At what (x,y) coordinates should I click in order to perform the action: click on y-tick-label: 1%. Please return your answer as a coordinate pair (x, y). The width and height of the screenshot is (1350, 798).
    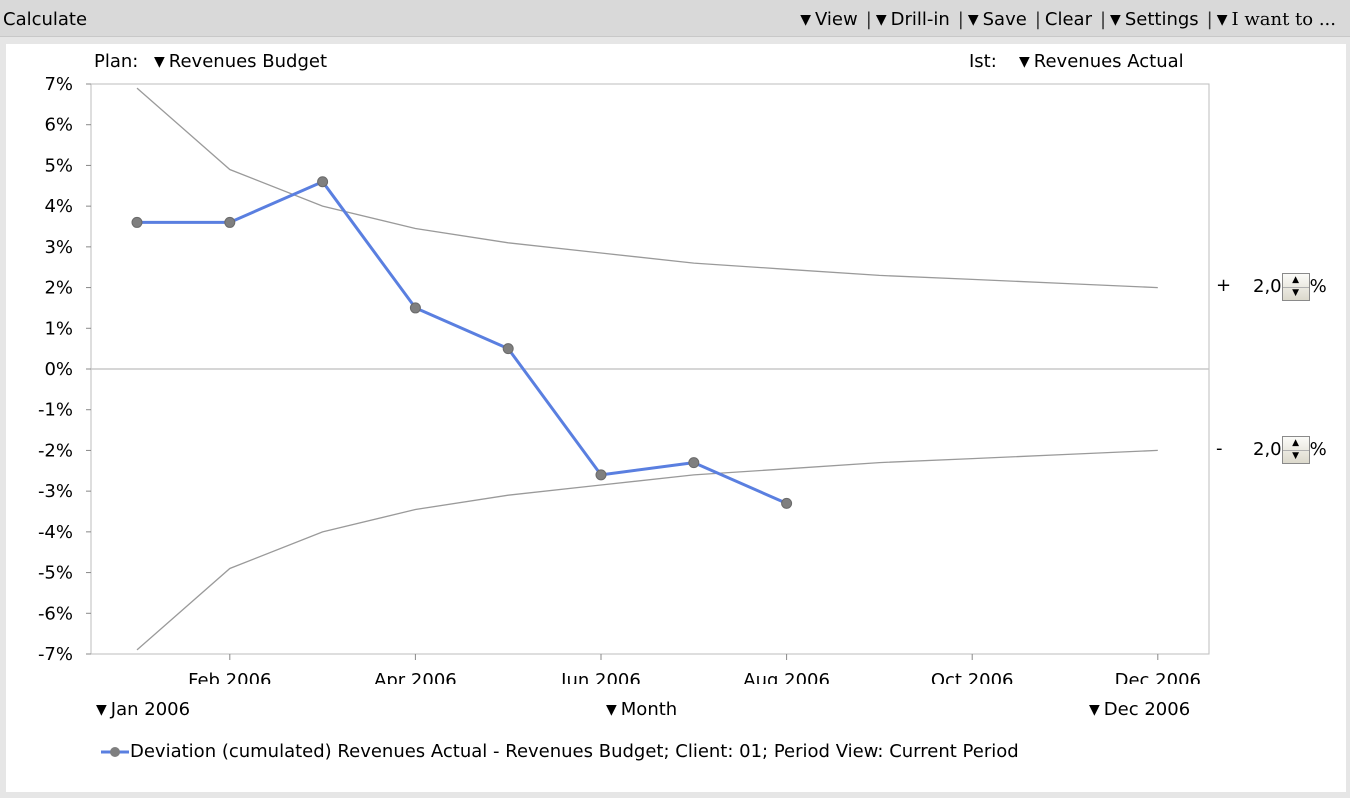
    Looking at the image, I should click on (58, 328).